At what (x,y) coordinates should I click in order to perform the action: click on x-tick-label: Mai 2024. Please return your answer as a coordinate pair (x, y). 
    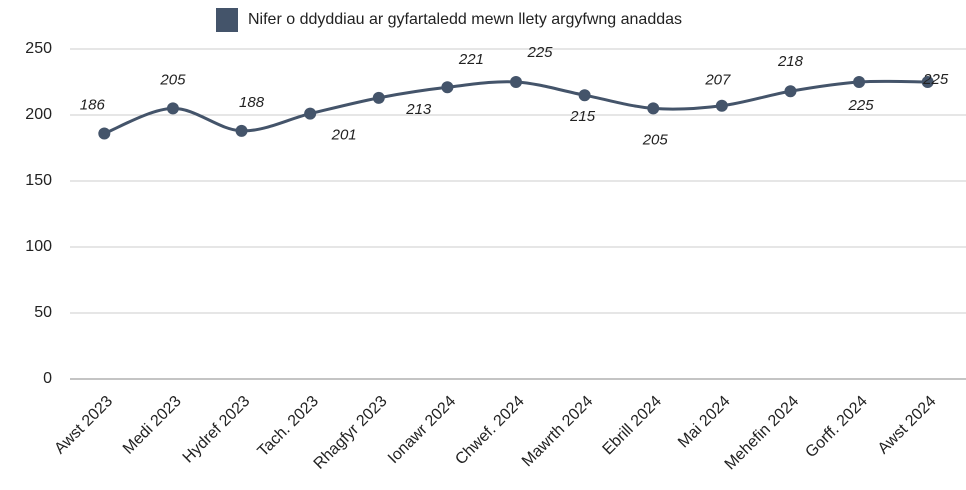
    Looking at the image, I should click on (704, 422).